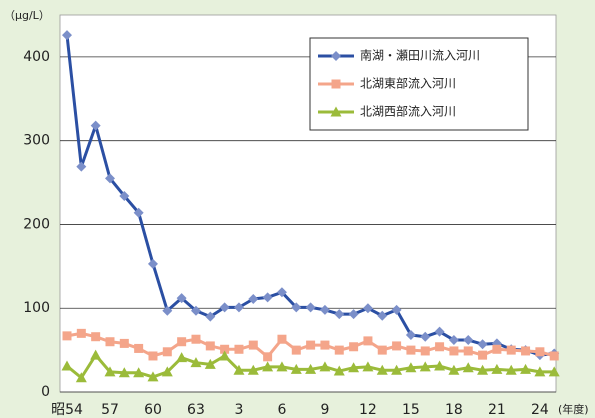 Image resolution: width=595 pixels, height=418 pixels. Describe the element at coordinates (36, 224) in the screenshot. I see `y-tick-label: 200` at that location.